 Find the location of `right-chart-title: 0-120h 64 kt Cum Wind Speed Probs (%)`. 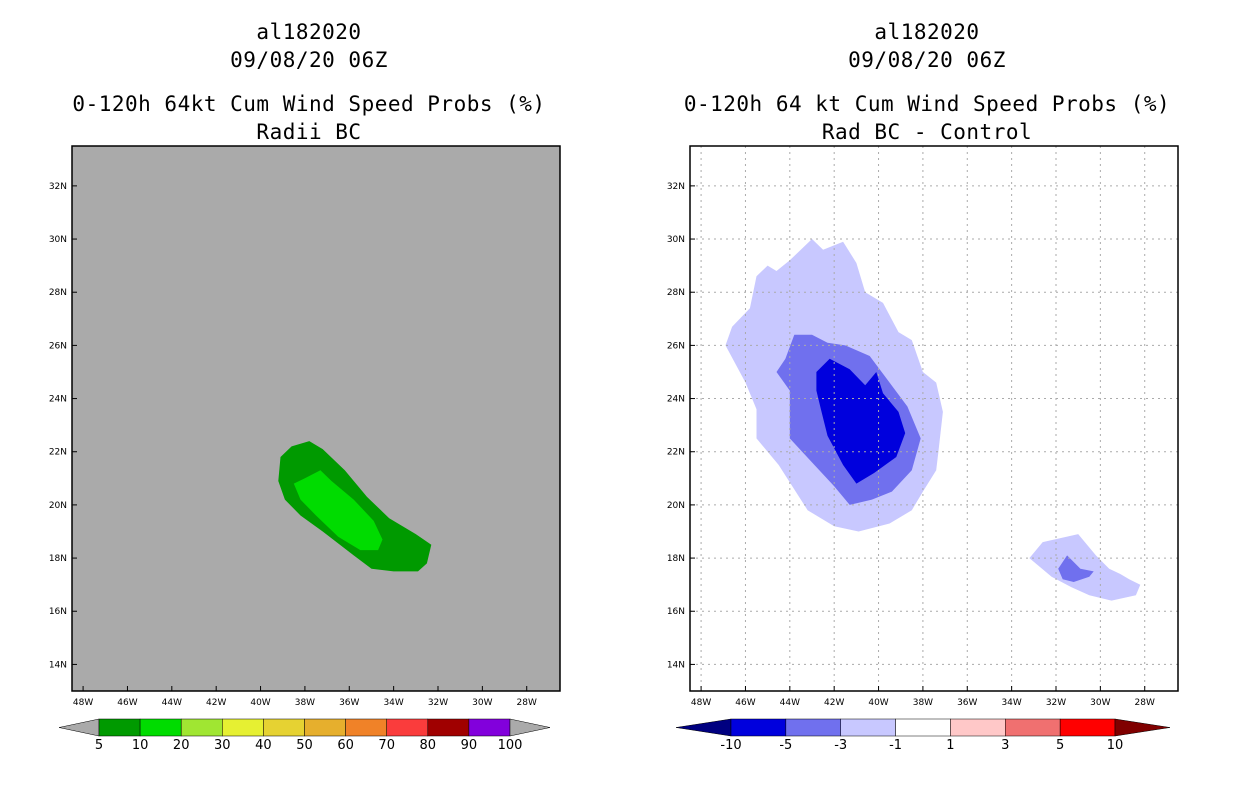

right-chart-title: 0-120h 64 kt Cum Wind Speed Probs (%) is located at coordinates (927, 104).